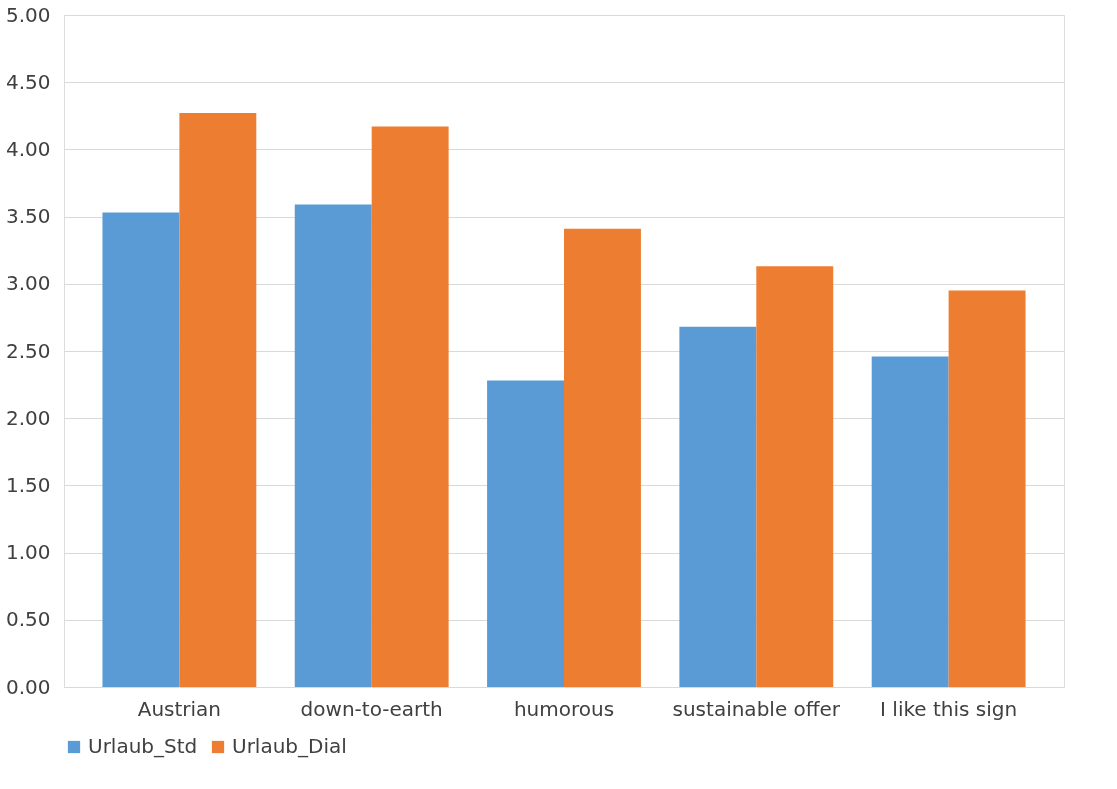  Describe the element at coordinates (28, 81) in the screenshot. I see `y-tick-label: 4.50` at that location.